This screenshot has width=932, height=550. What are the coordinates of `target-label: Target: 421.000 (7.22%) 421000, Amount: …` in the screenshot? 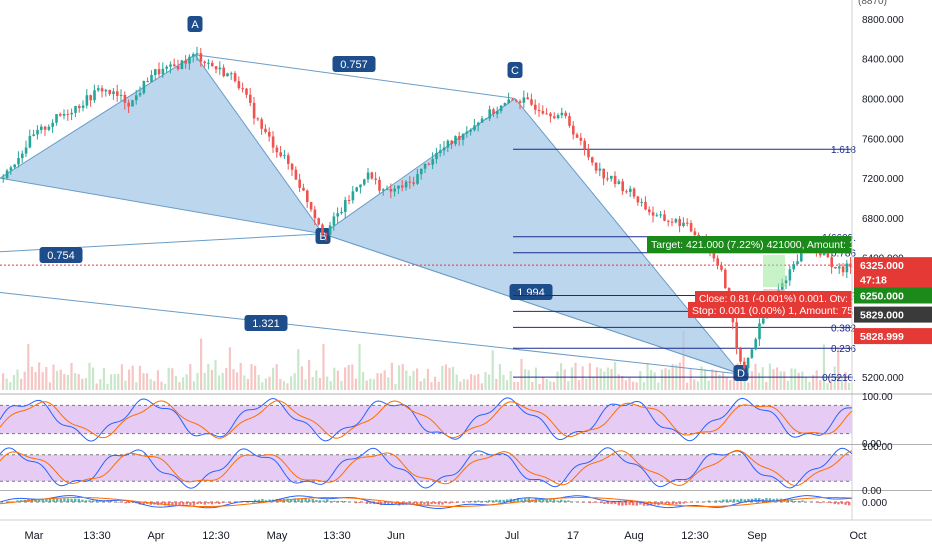 It's located at (767, 245).